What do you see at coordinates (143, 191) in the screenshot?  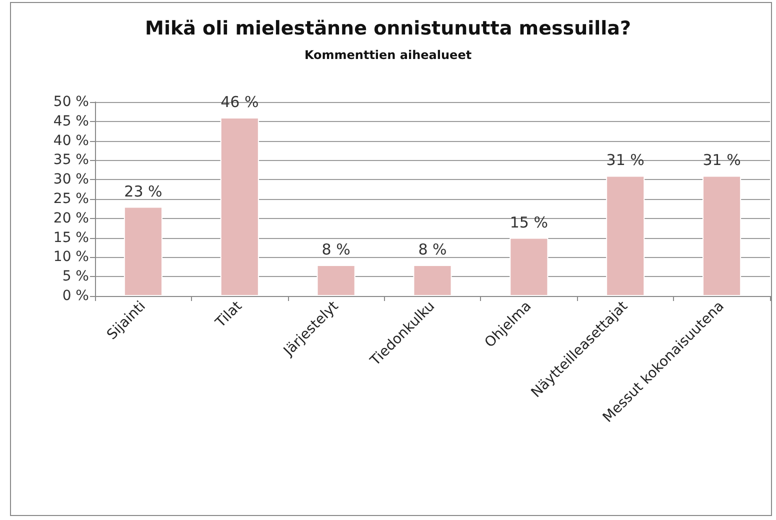 I see `data-label: 23 %` at bounding box center [143, 191].